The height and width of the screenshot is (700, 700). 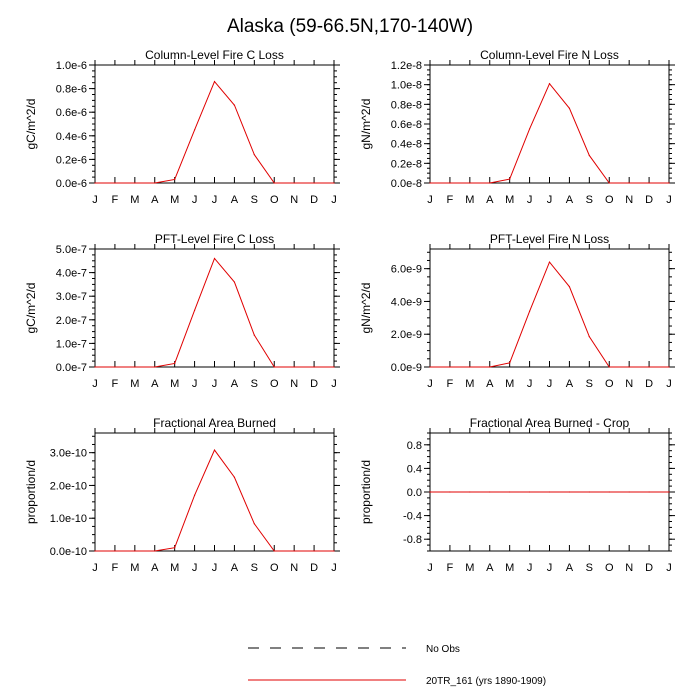 What do you see at coordinates (71, 250) in the screenshot?
I see `y-tick-label: 5.0e-7` at bounding box center [71, 250].